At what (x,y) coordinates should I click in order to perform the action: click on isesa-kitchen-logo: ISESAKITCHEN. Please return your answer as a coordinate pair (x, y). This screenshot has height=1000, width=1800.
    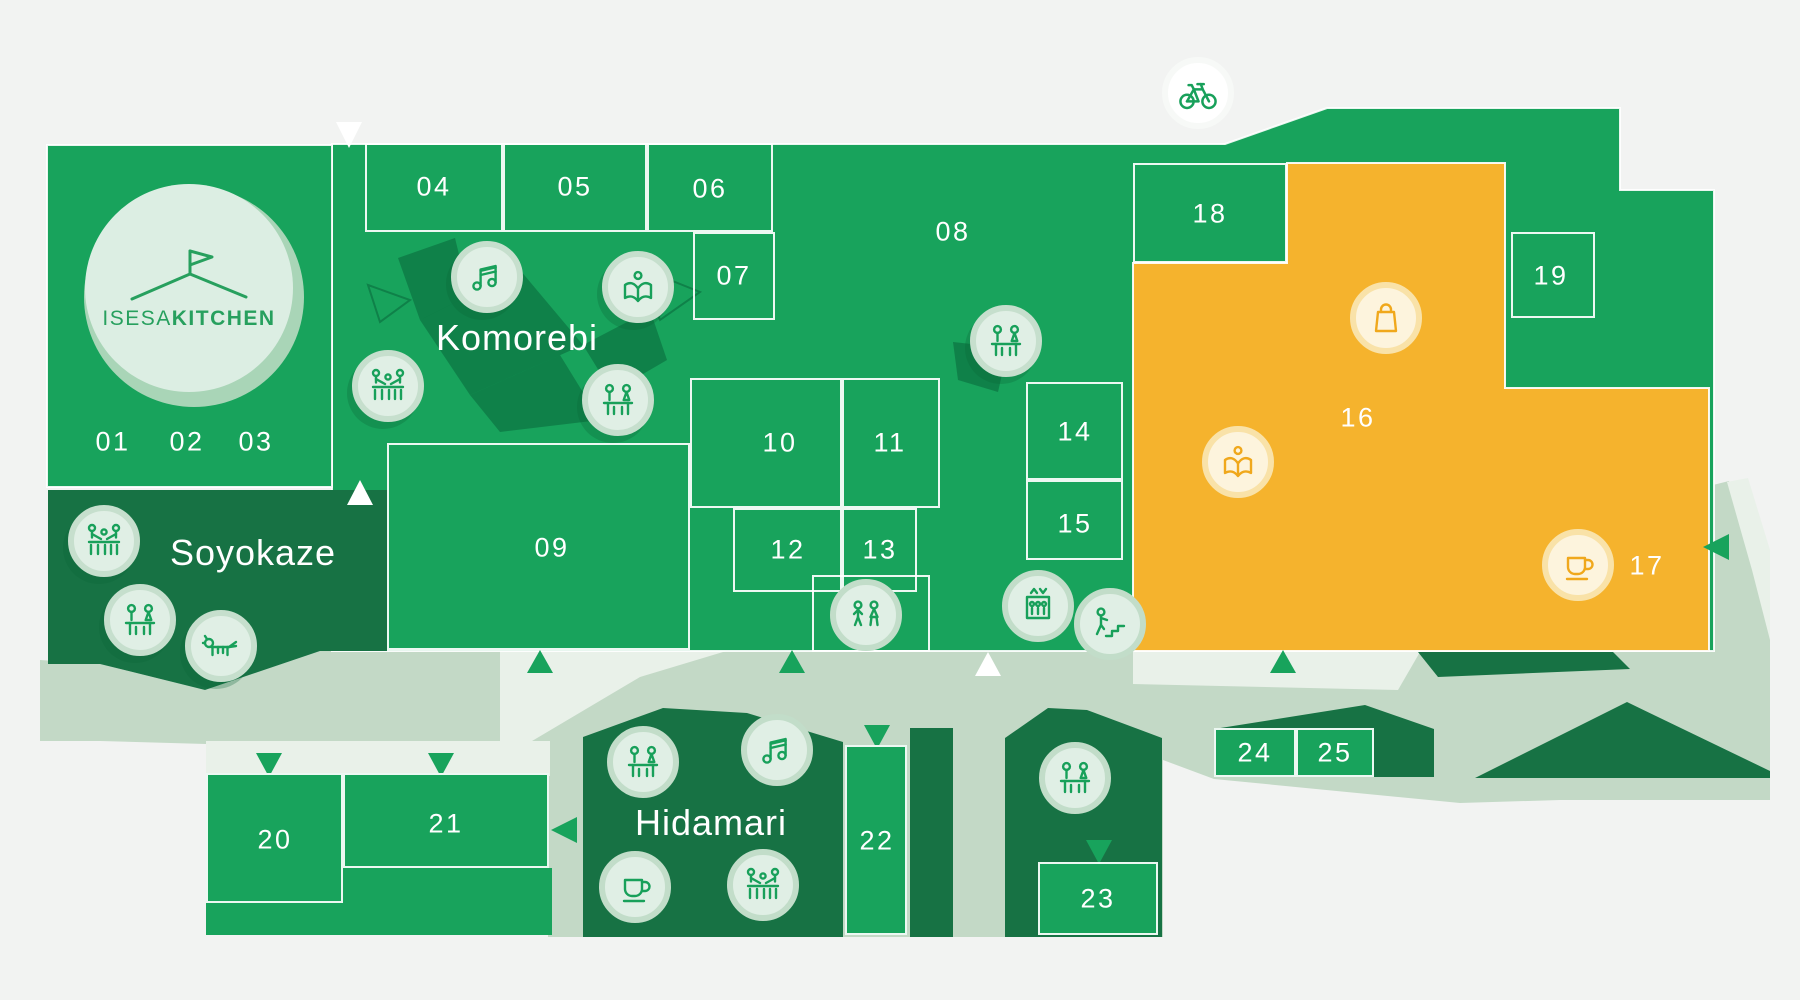
    Looking at the image, I should click on (189, 288).